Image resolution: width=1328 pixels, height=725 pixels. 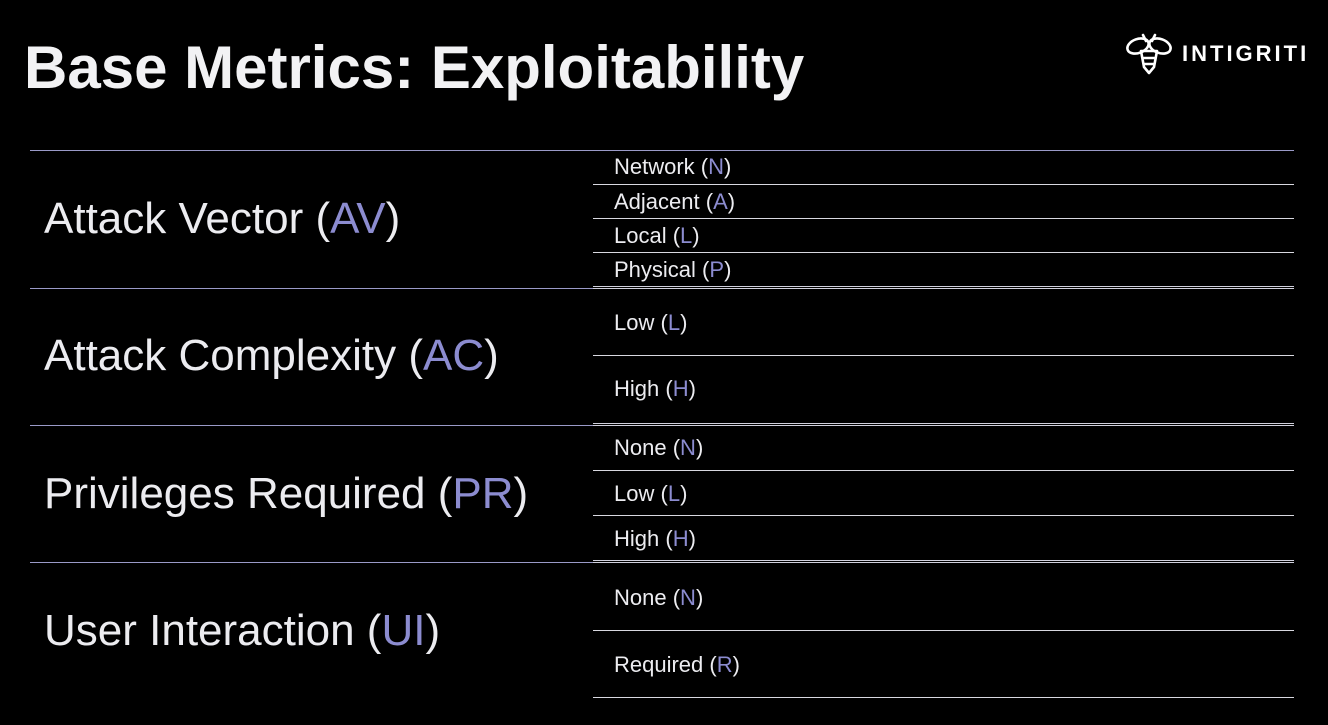 What do you see at coordinates (235, 493) in the screenshot?
I see `metric-name: Privileges Required` at bounding box center [235, 493].